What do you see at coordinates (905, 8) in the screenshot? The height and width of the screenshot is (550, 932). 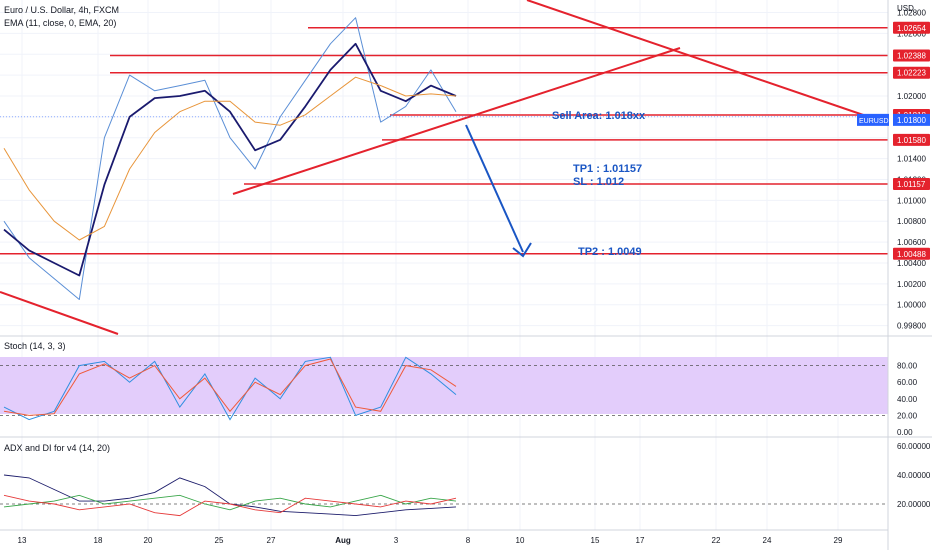 I see `price-currency: USD` at bounding box center [905, 8].